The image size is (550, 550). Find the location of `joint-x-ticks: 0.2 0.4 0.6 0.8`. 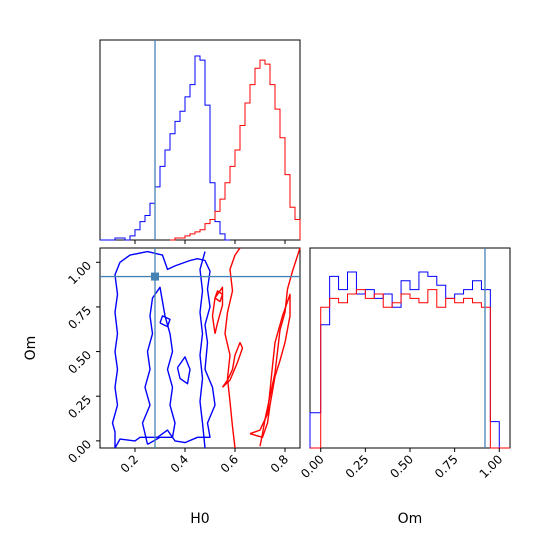

joint-x-ticks: 0.2 0.4 0.6 0.8 is located at coordinates (204, 462).